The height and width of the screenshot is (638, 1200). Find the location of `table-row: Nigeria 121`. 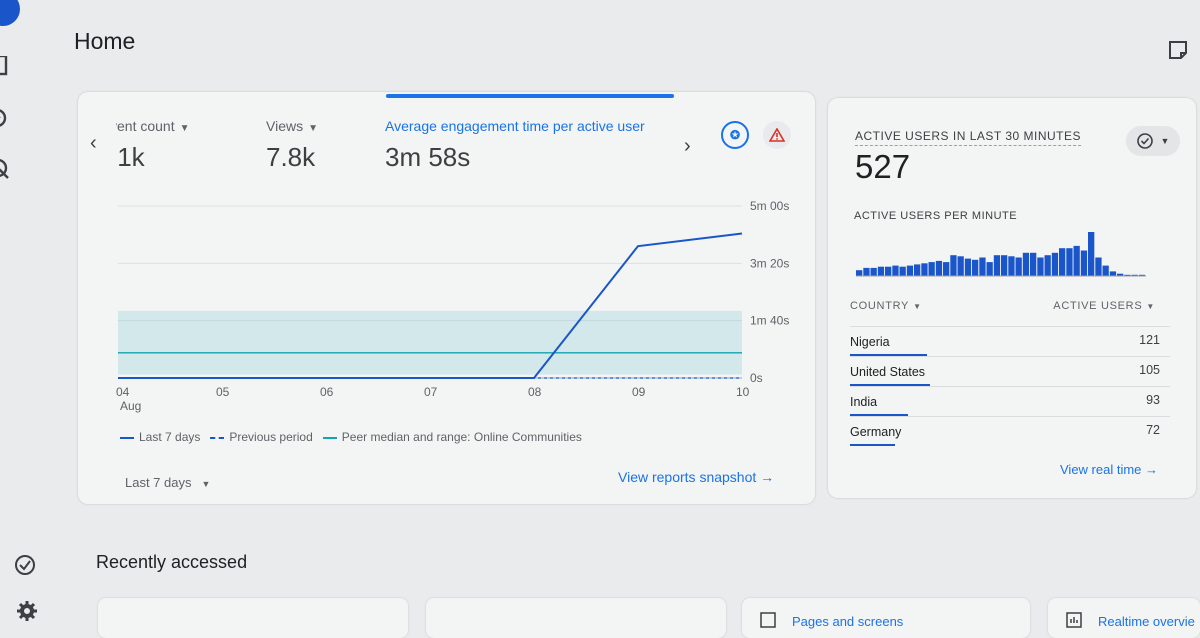

table-row: Nigeria 121 is located at coordinates (1010, 341).